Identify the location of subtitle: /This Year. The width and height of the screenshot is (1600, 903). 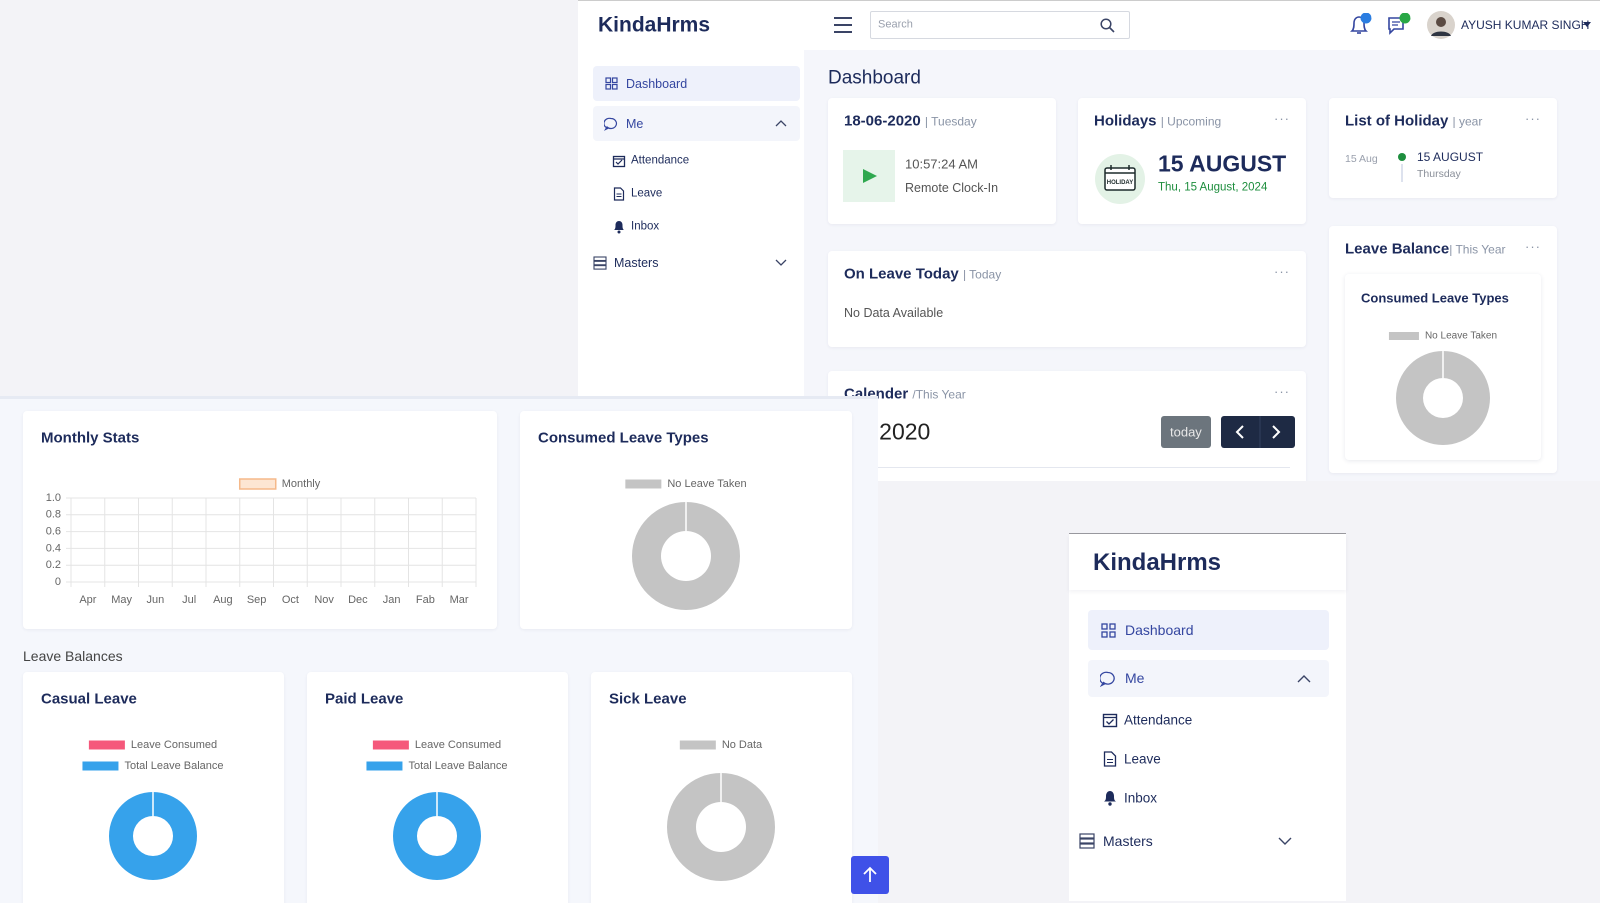
(939, 394).